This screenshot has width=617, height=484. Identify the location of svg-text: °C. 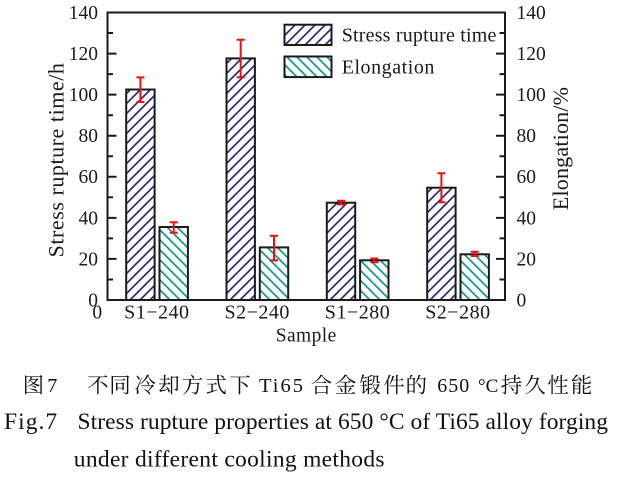
(488, 386).